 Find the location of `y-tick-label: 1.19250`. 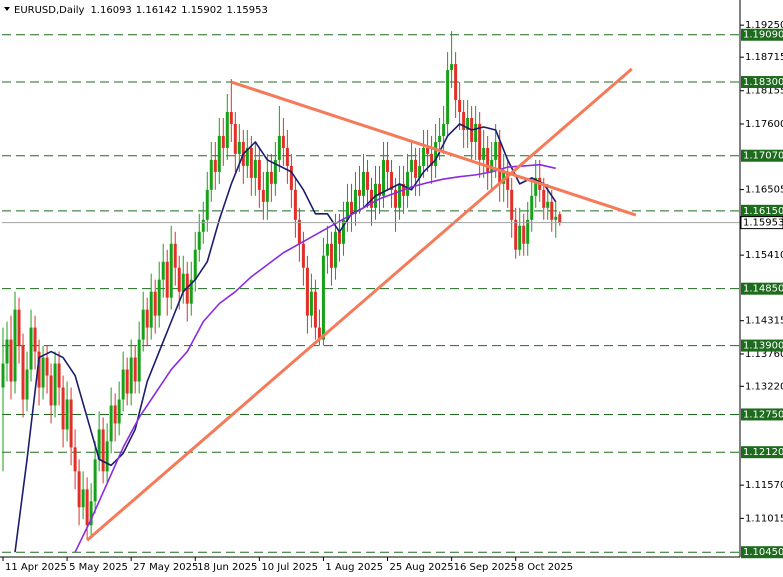

y-tick-label: 1.19250 is located at coordinates (764, 25).